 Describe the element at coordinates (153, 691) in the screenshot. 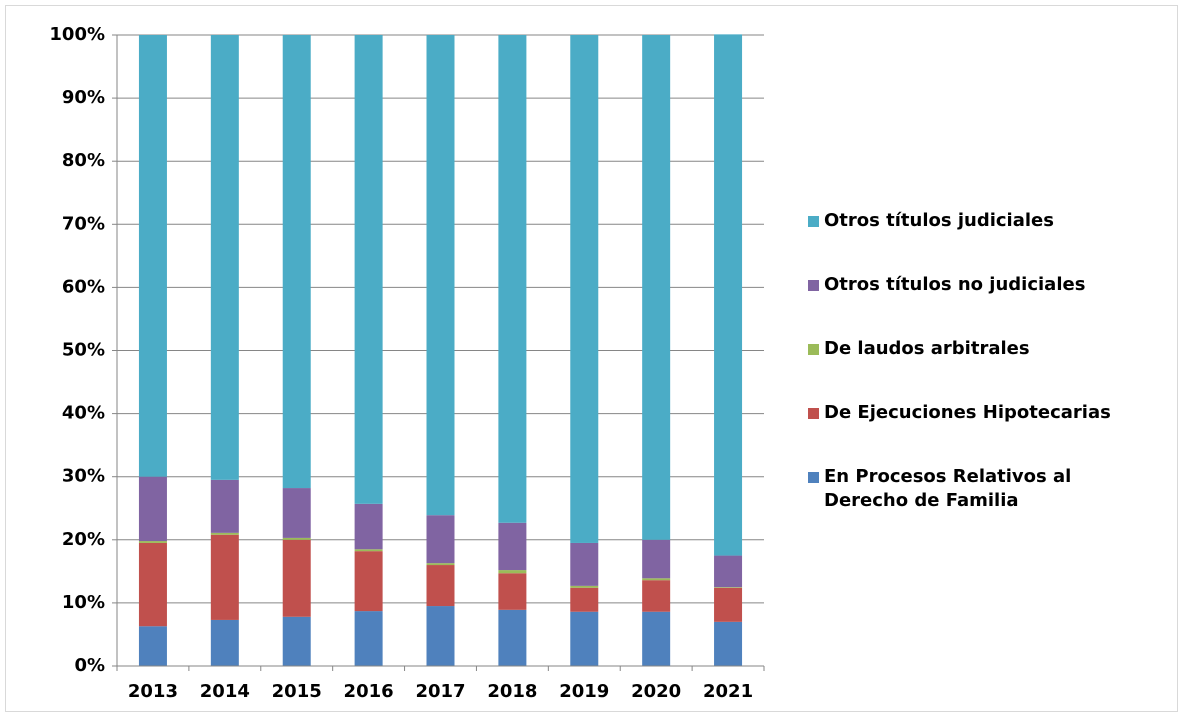

I see `x-tick-label: 2013` at that location.